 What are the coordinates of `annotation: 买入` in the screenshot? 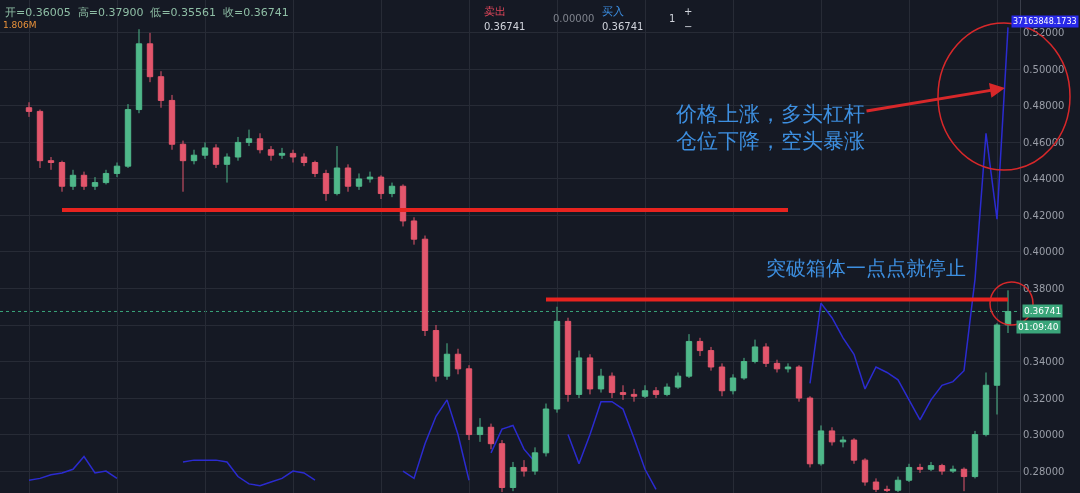 It's located at (613, 11).